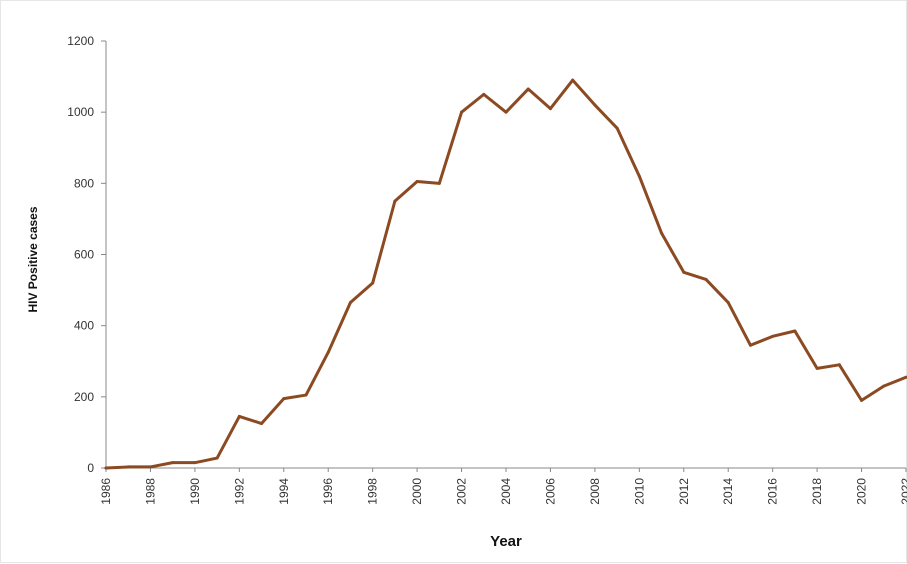 This screenshot has width=907, height=564. Describe the element at coordinates (728, 491) in the screenshot. I see `x-tick-label: 2014` at that location.